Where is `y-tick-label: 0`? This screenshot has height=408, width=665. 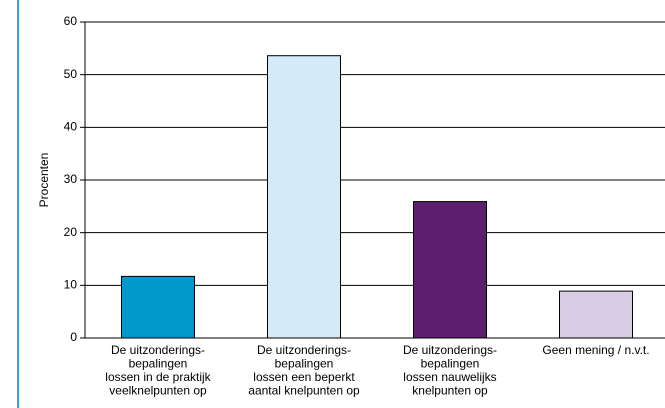
y-tick-label: 0 is located at coordinates (73, 337).